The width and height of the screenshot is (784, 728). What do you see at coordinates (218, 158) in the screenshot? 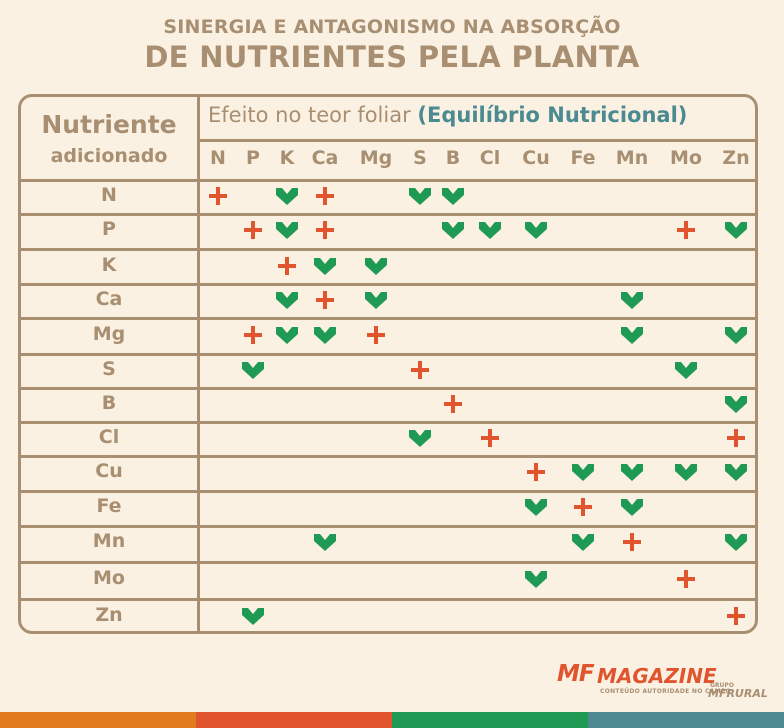
I see `column-label-n: N` at bounding box center [218, 158].